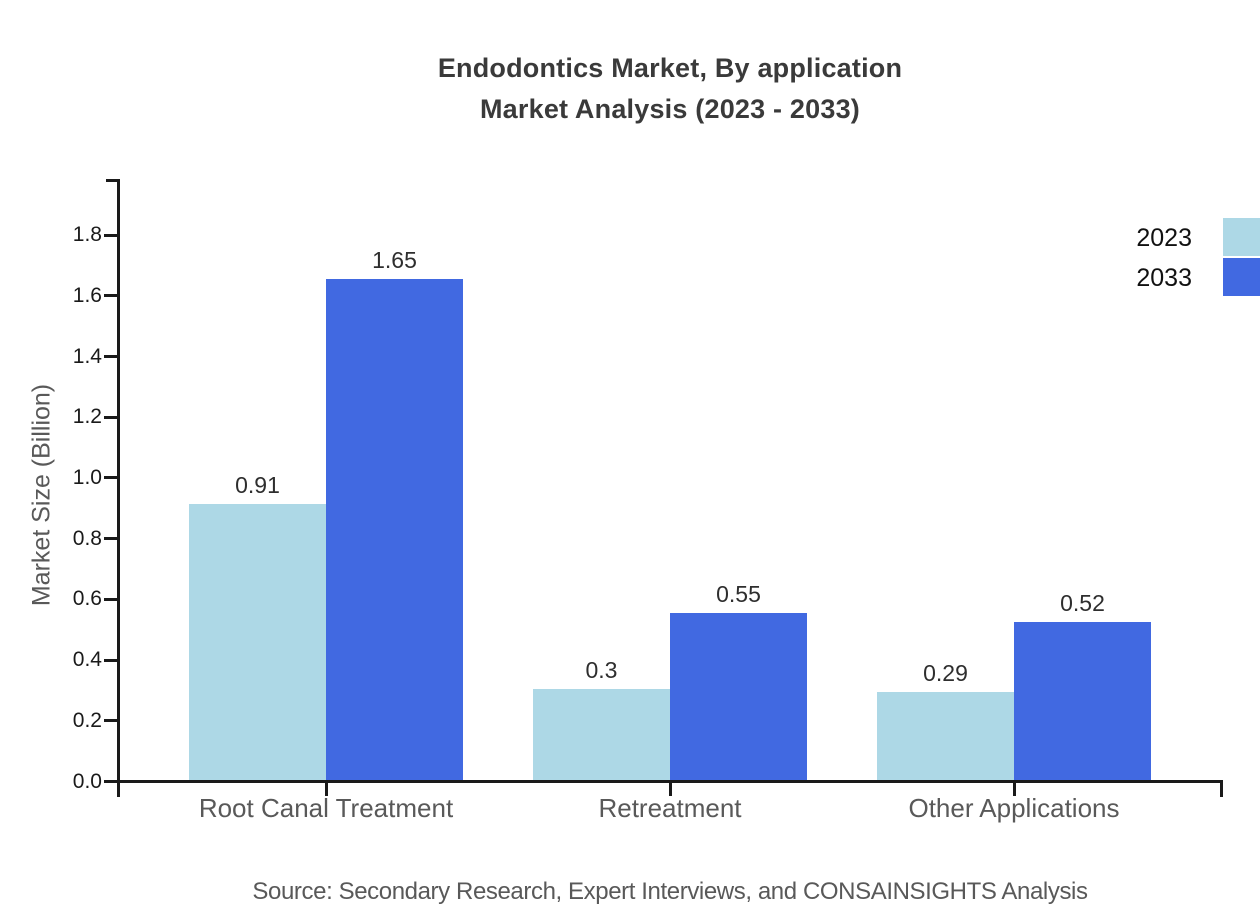  What do you see at coordinates (87, 720) in the screenshot?
I see `y-tick-label: 0.2` at bounding box center [87, 720].